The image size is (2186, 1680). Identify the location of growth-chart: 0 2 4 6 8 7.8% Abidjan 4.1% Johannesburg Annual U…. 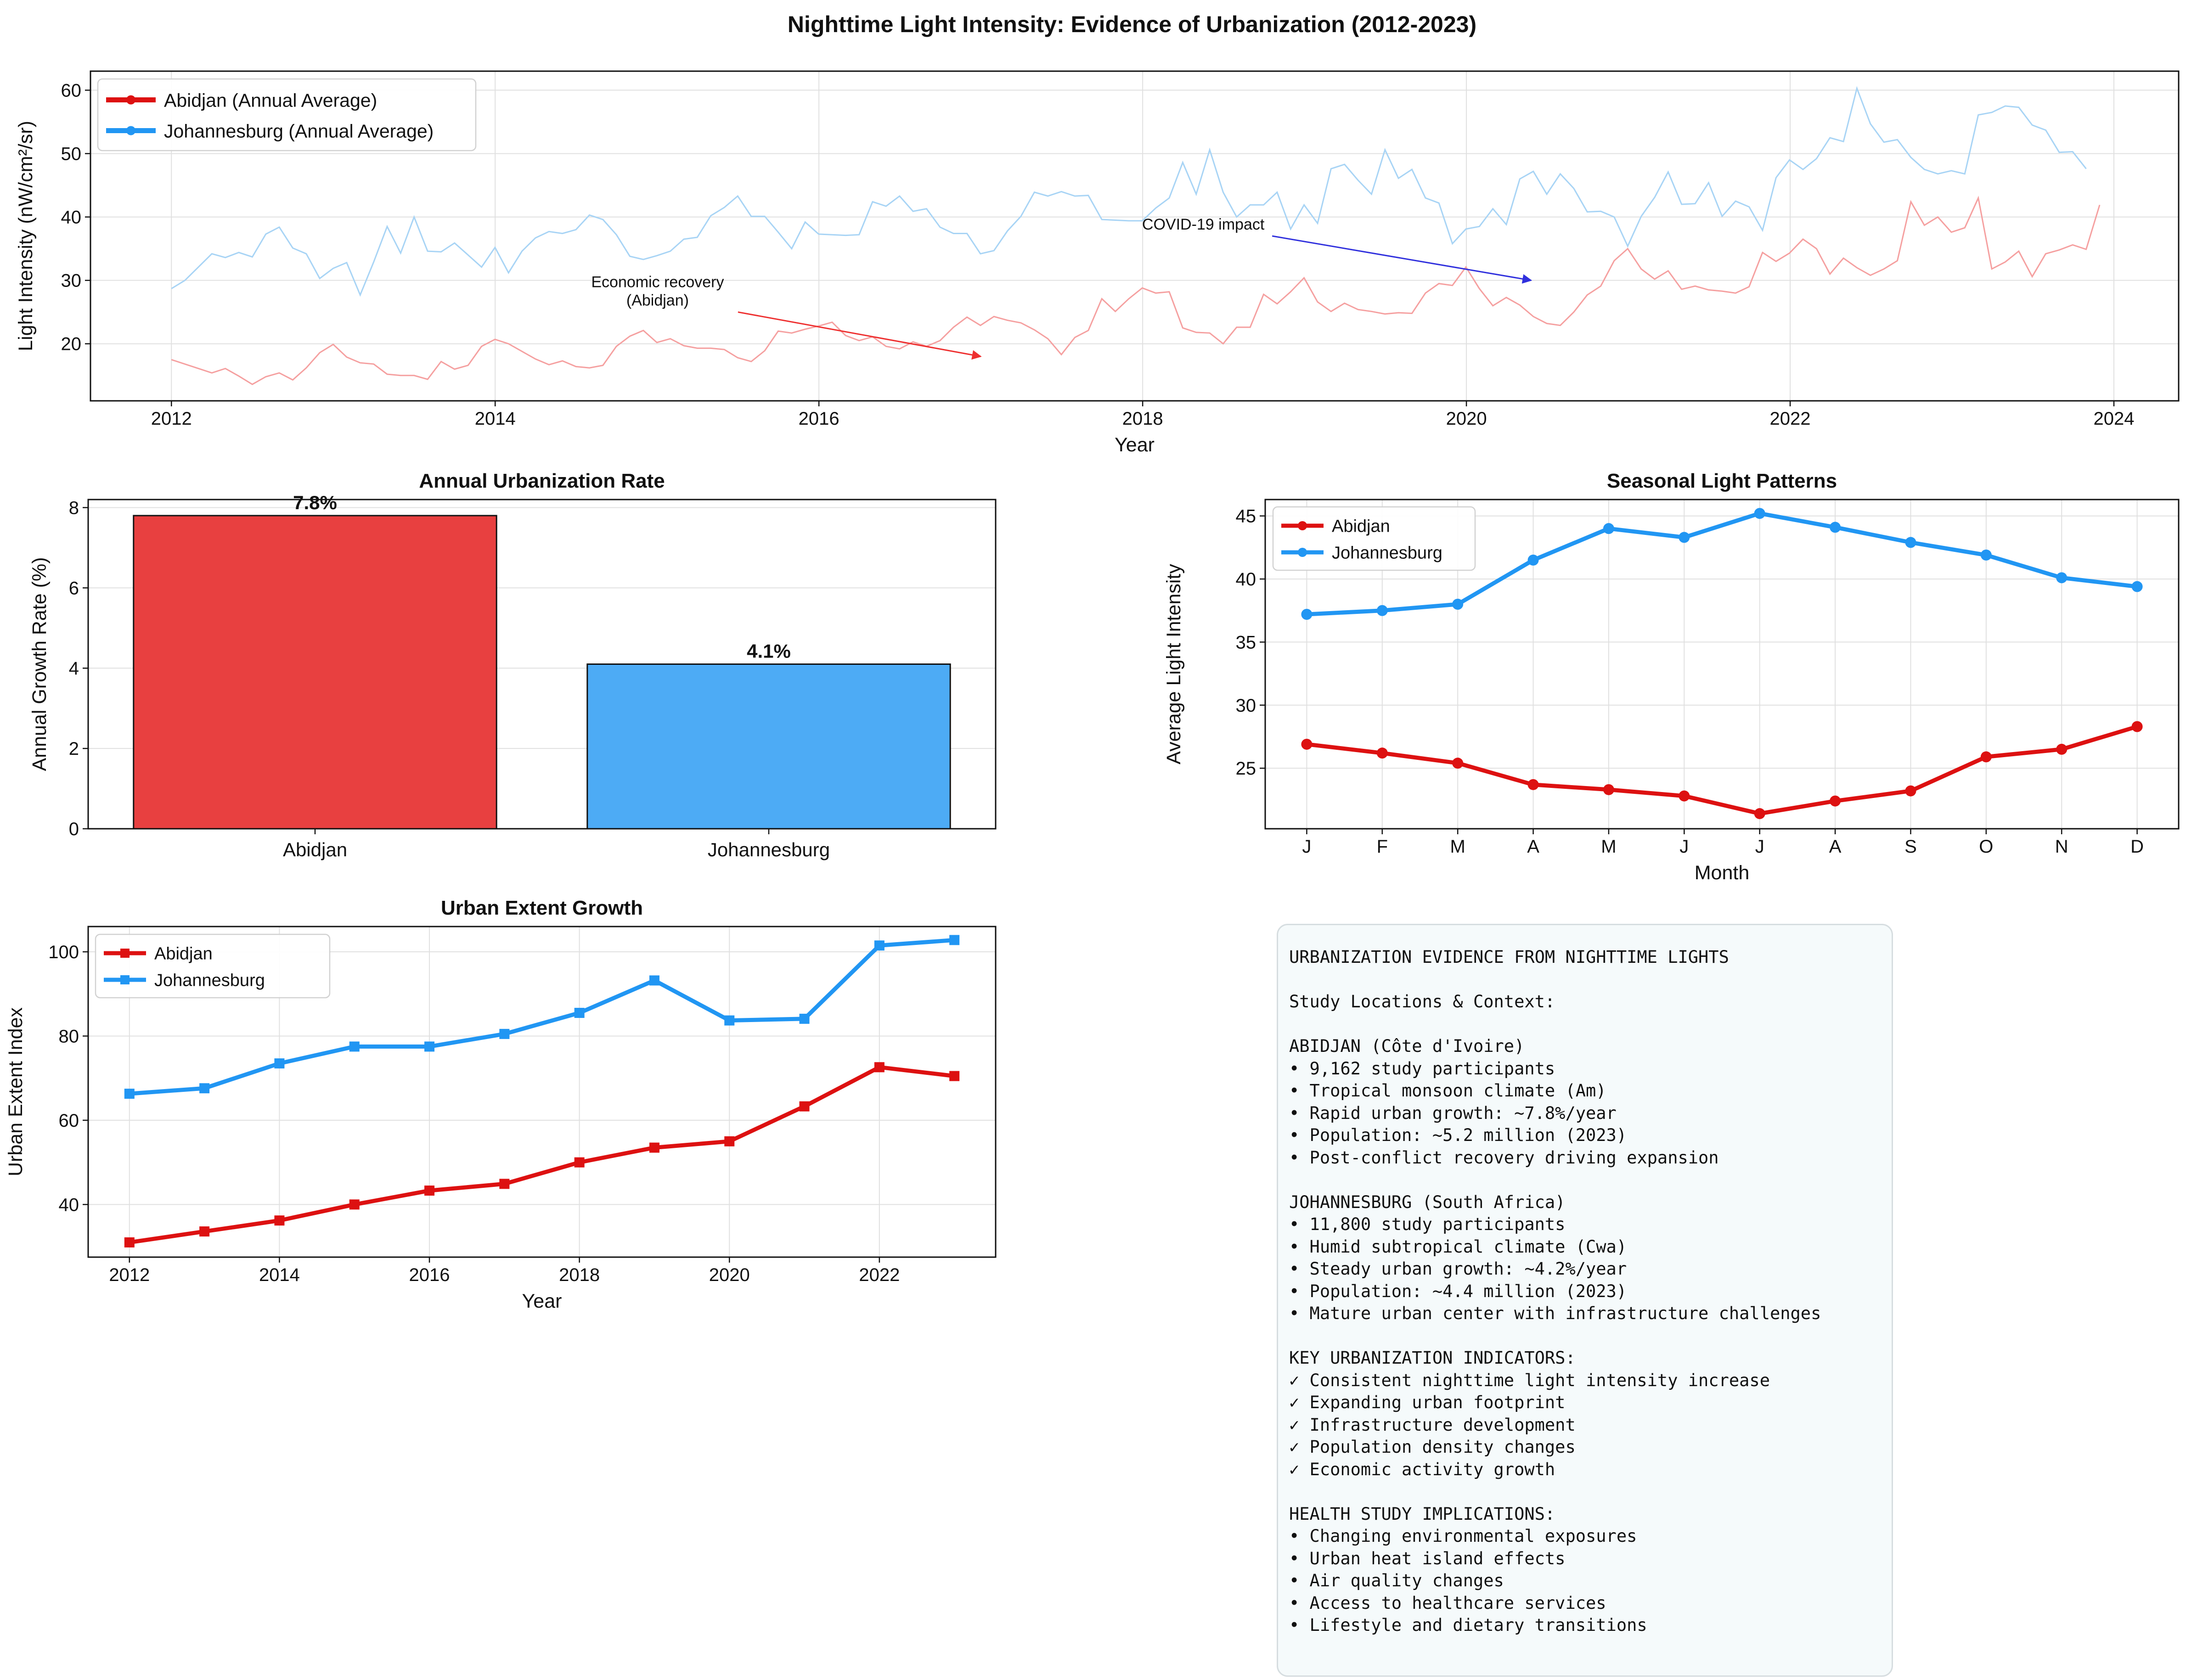
(512, 665).